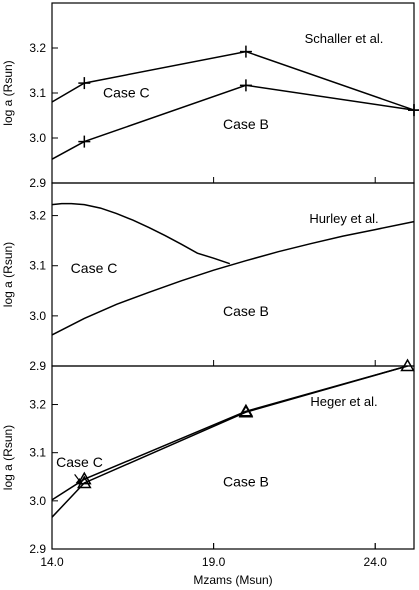 This screenshot has width=419, height=590. What do you see at coordinates (79, 481) in the screenshot?
I see `arrow-head` at bounding box center [79, 481].